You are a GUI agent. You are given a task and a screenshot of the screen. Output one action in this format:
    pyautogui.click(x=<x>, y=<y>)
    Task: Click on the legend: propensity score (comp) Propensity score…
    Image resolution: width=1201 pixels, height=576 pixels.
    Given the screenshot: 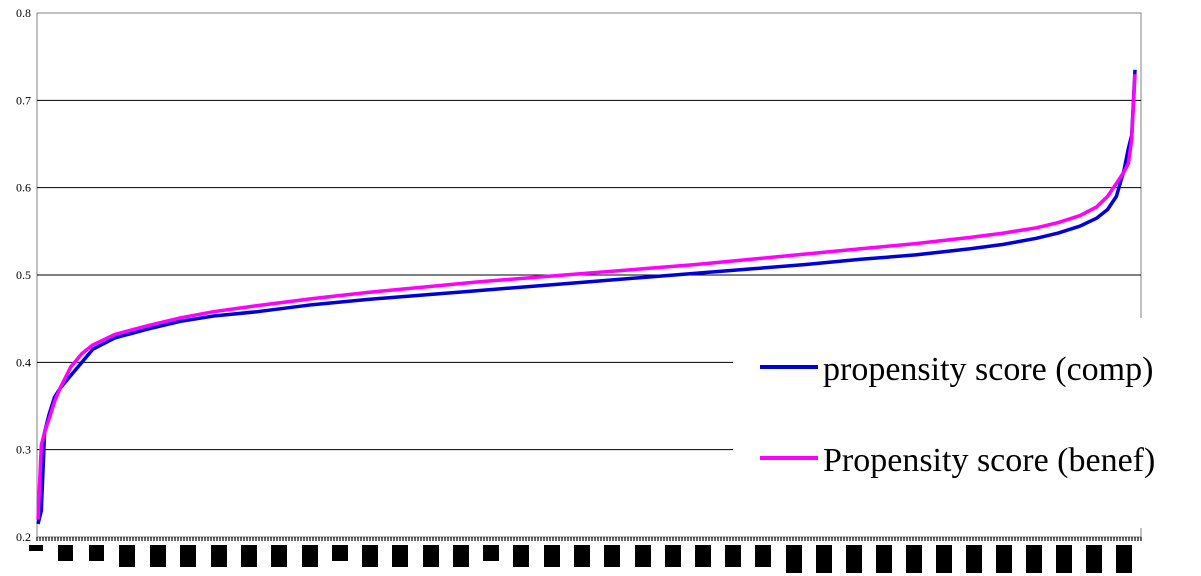 What is the action you would take?
    pyautogui.click(x=967, y=423)
    